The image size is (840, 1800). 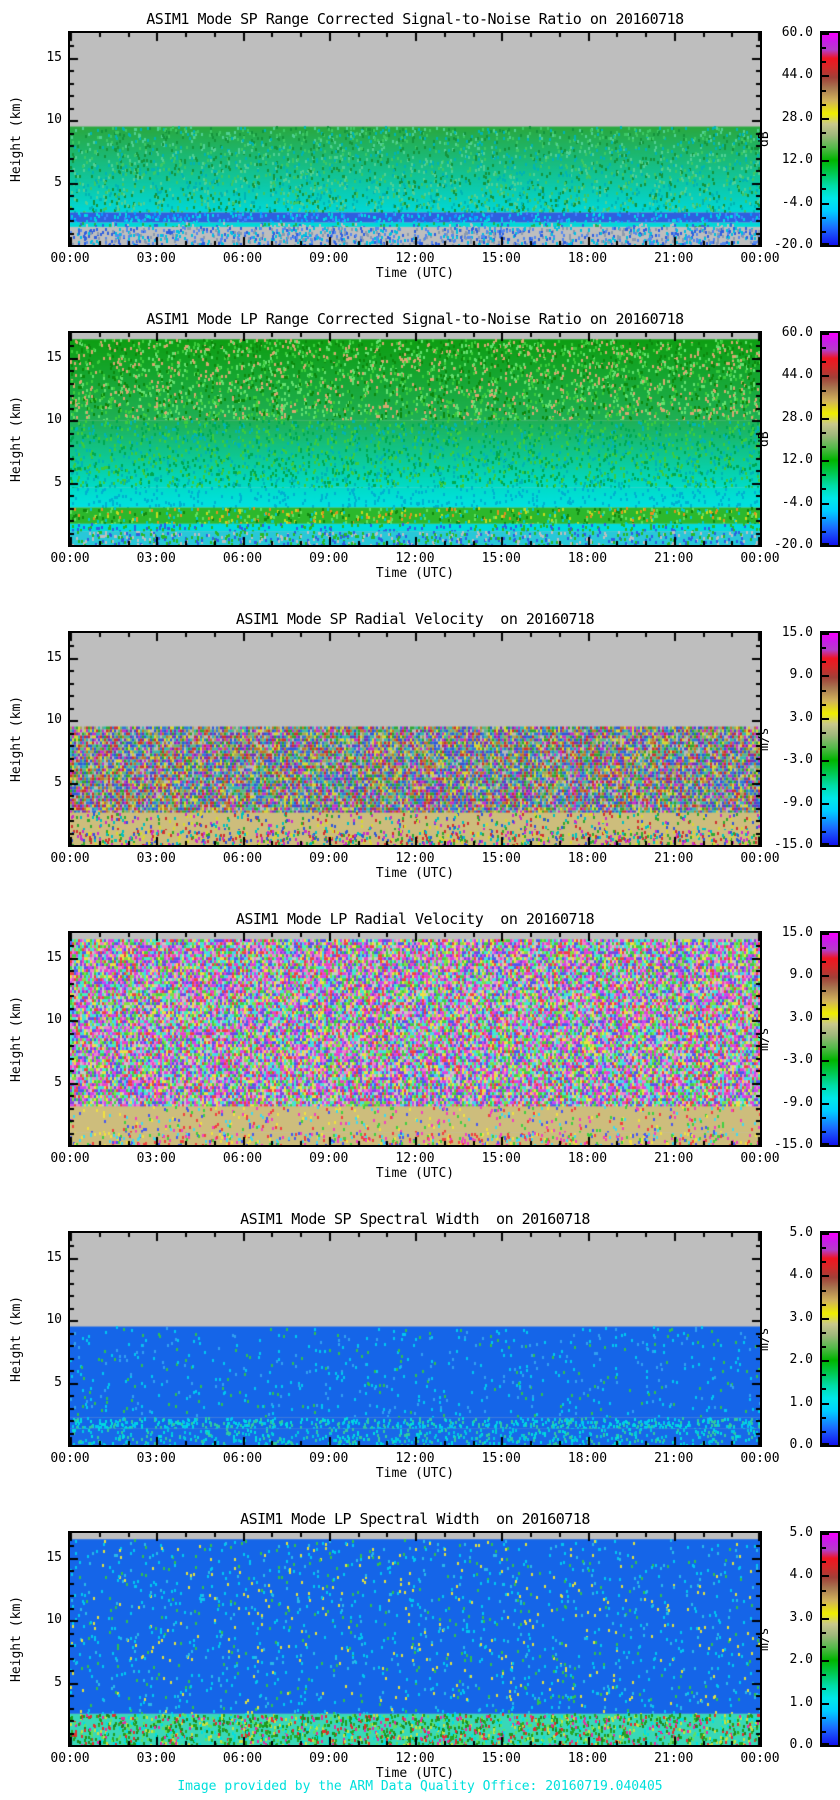 I want to click on heatmap-lp-width, so click(x=415, y=1639).